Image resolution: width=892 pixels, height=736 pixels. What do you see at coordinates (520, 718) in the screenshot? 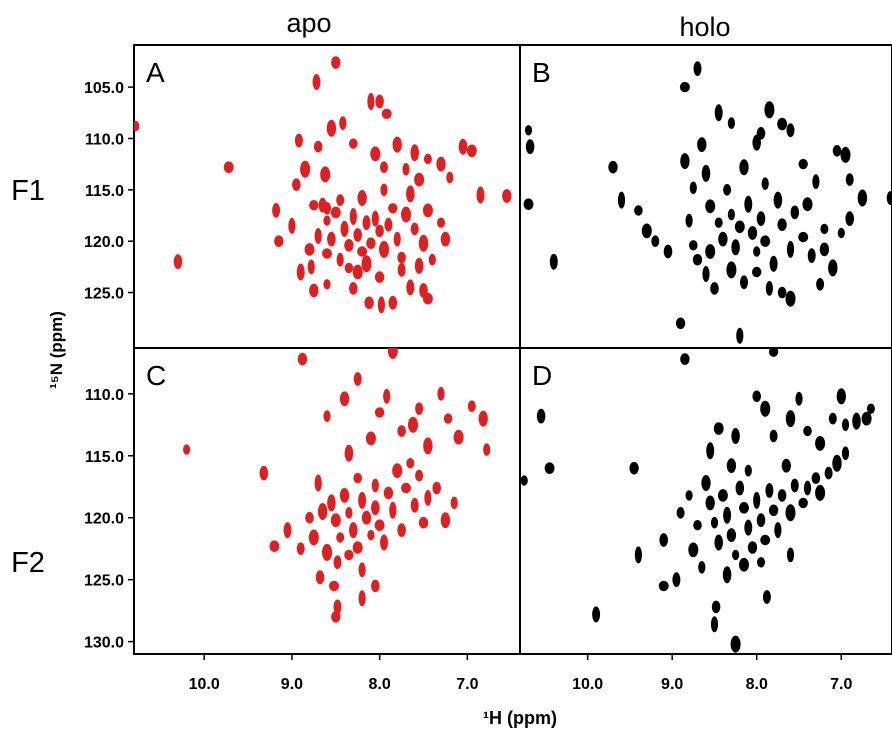
I see `x-axis-label: ¹H (ppm)` at bounding box center [520, 718].